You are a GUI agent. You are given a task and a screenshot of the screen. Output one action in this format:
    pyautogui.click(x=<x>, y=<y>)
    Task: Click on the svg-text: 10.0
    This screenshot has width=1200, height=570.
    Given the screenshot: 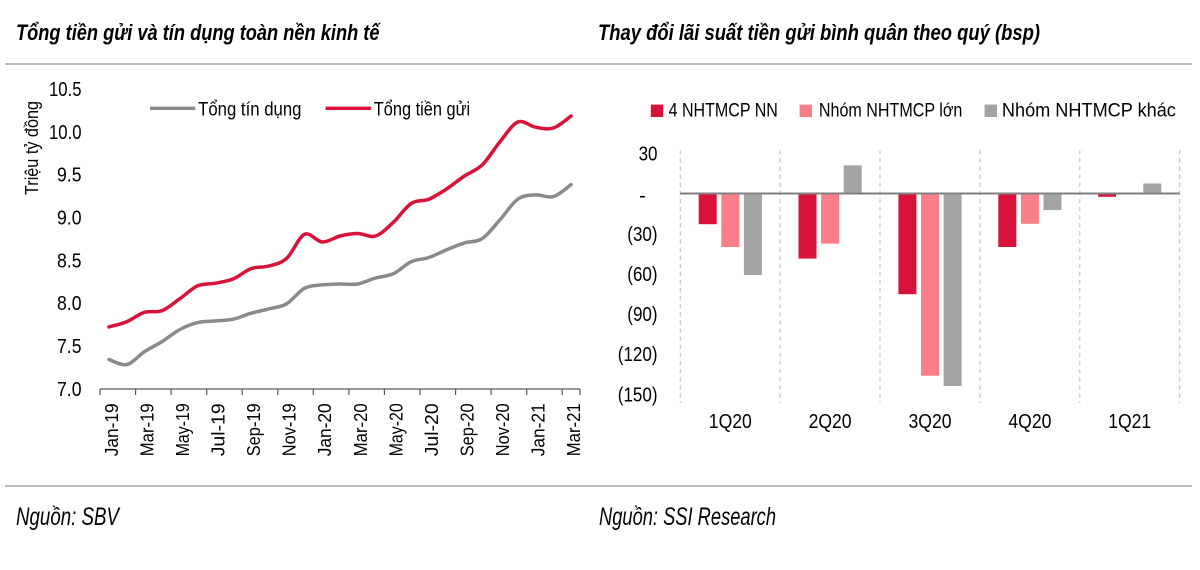 What is the action you would take?
    pyautogui.click(x=65, y=133)
    